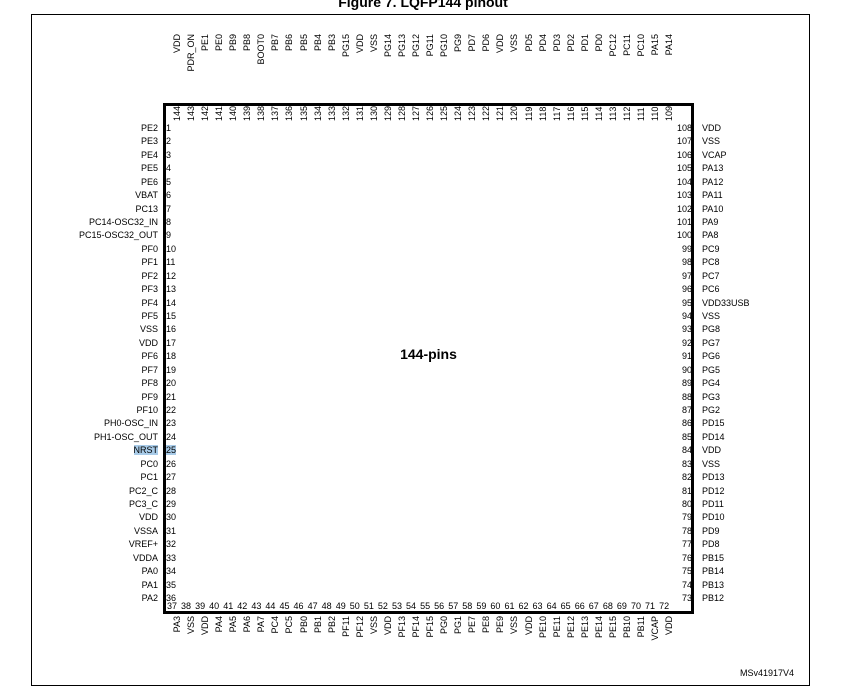 This screenshot has width=846, height=696. I want to click on top-pin-number: 117, so click(556, 113).